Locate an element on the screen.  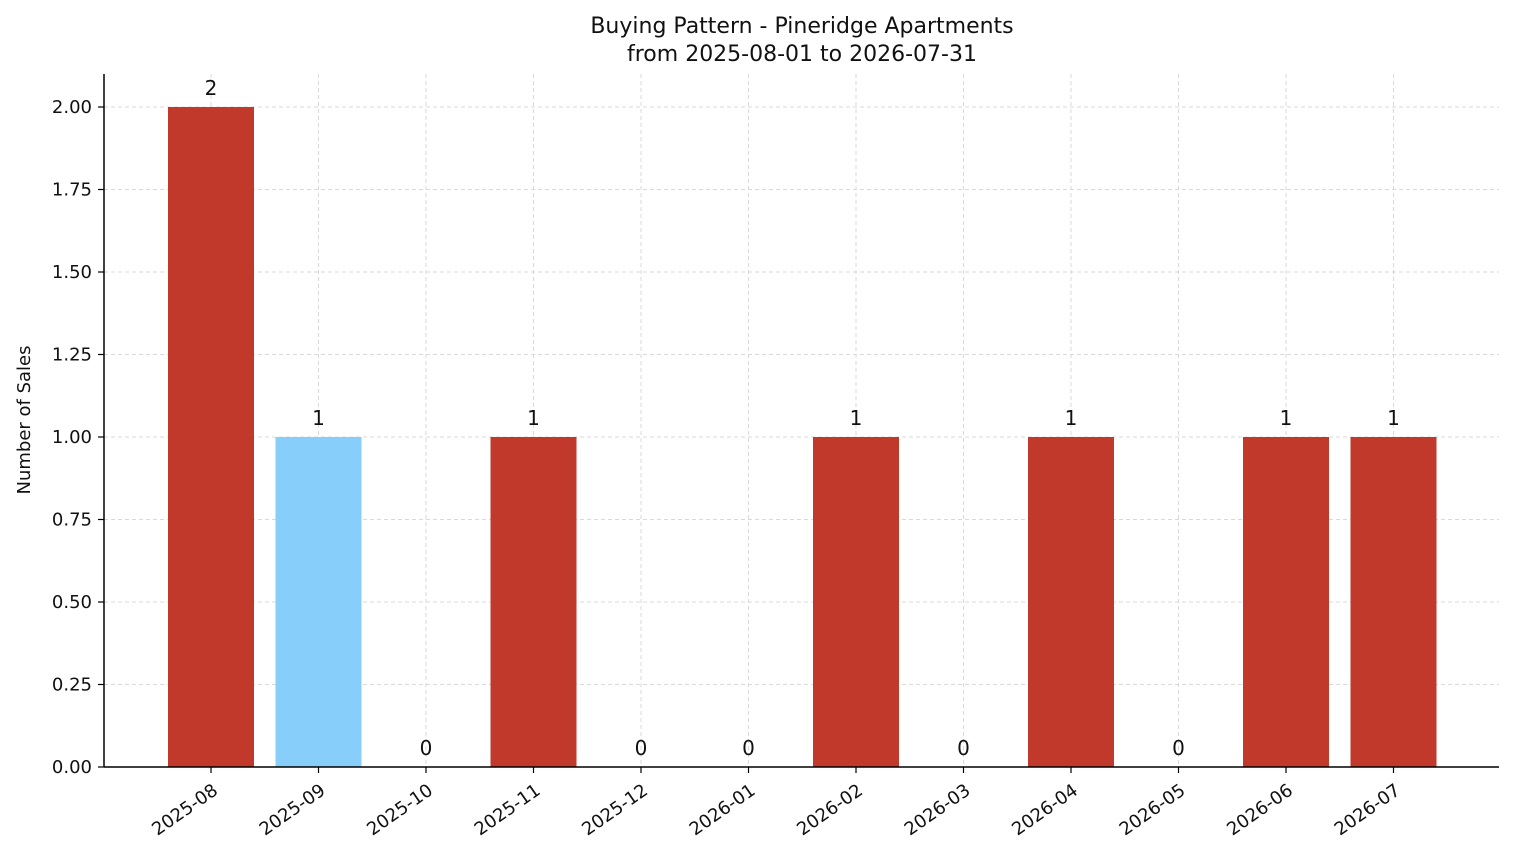
y-tick-label: 0.75 is located at coordinates (72, 520).